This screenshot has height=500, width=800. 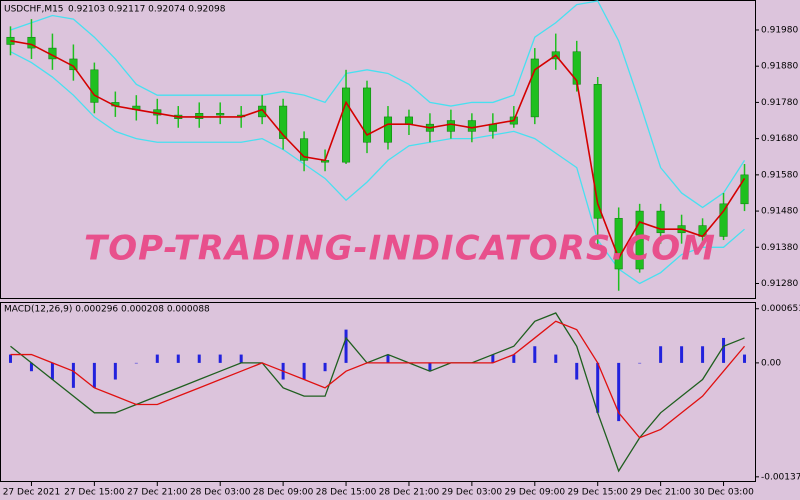 What do you see at coordinates (157, 493) in the screenshot?
I see `x-tick-label: 27 Dec 21:00` at bounding box center [157, 493].